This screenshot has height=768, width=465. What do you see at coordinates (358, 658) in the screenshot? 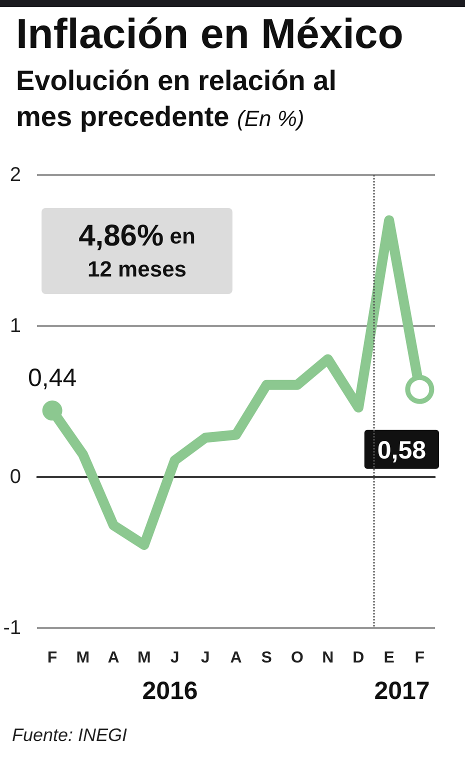
I see `x-tick-label: D` at bounding box center [358, 658].